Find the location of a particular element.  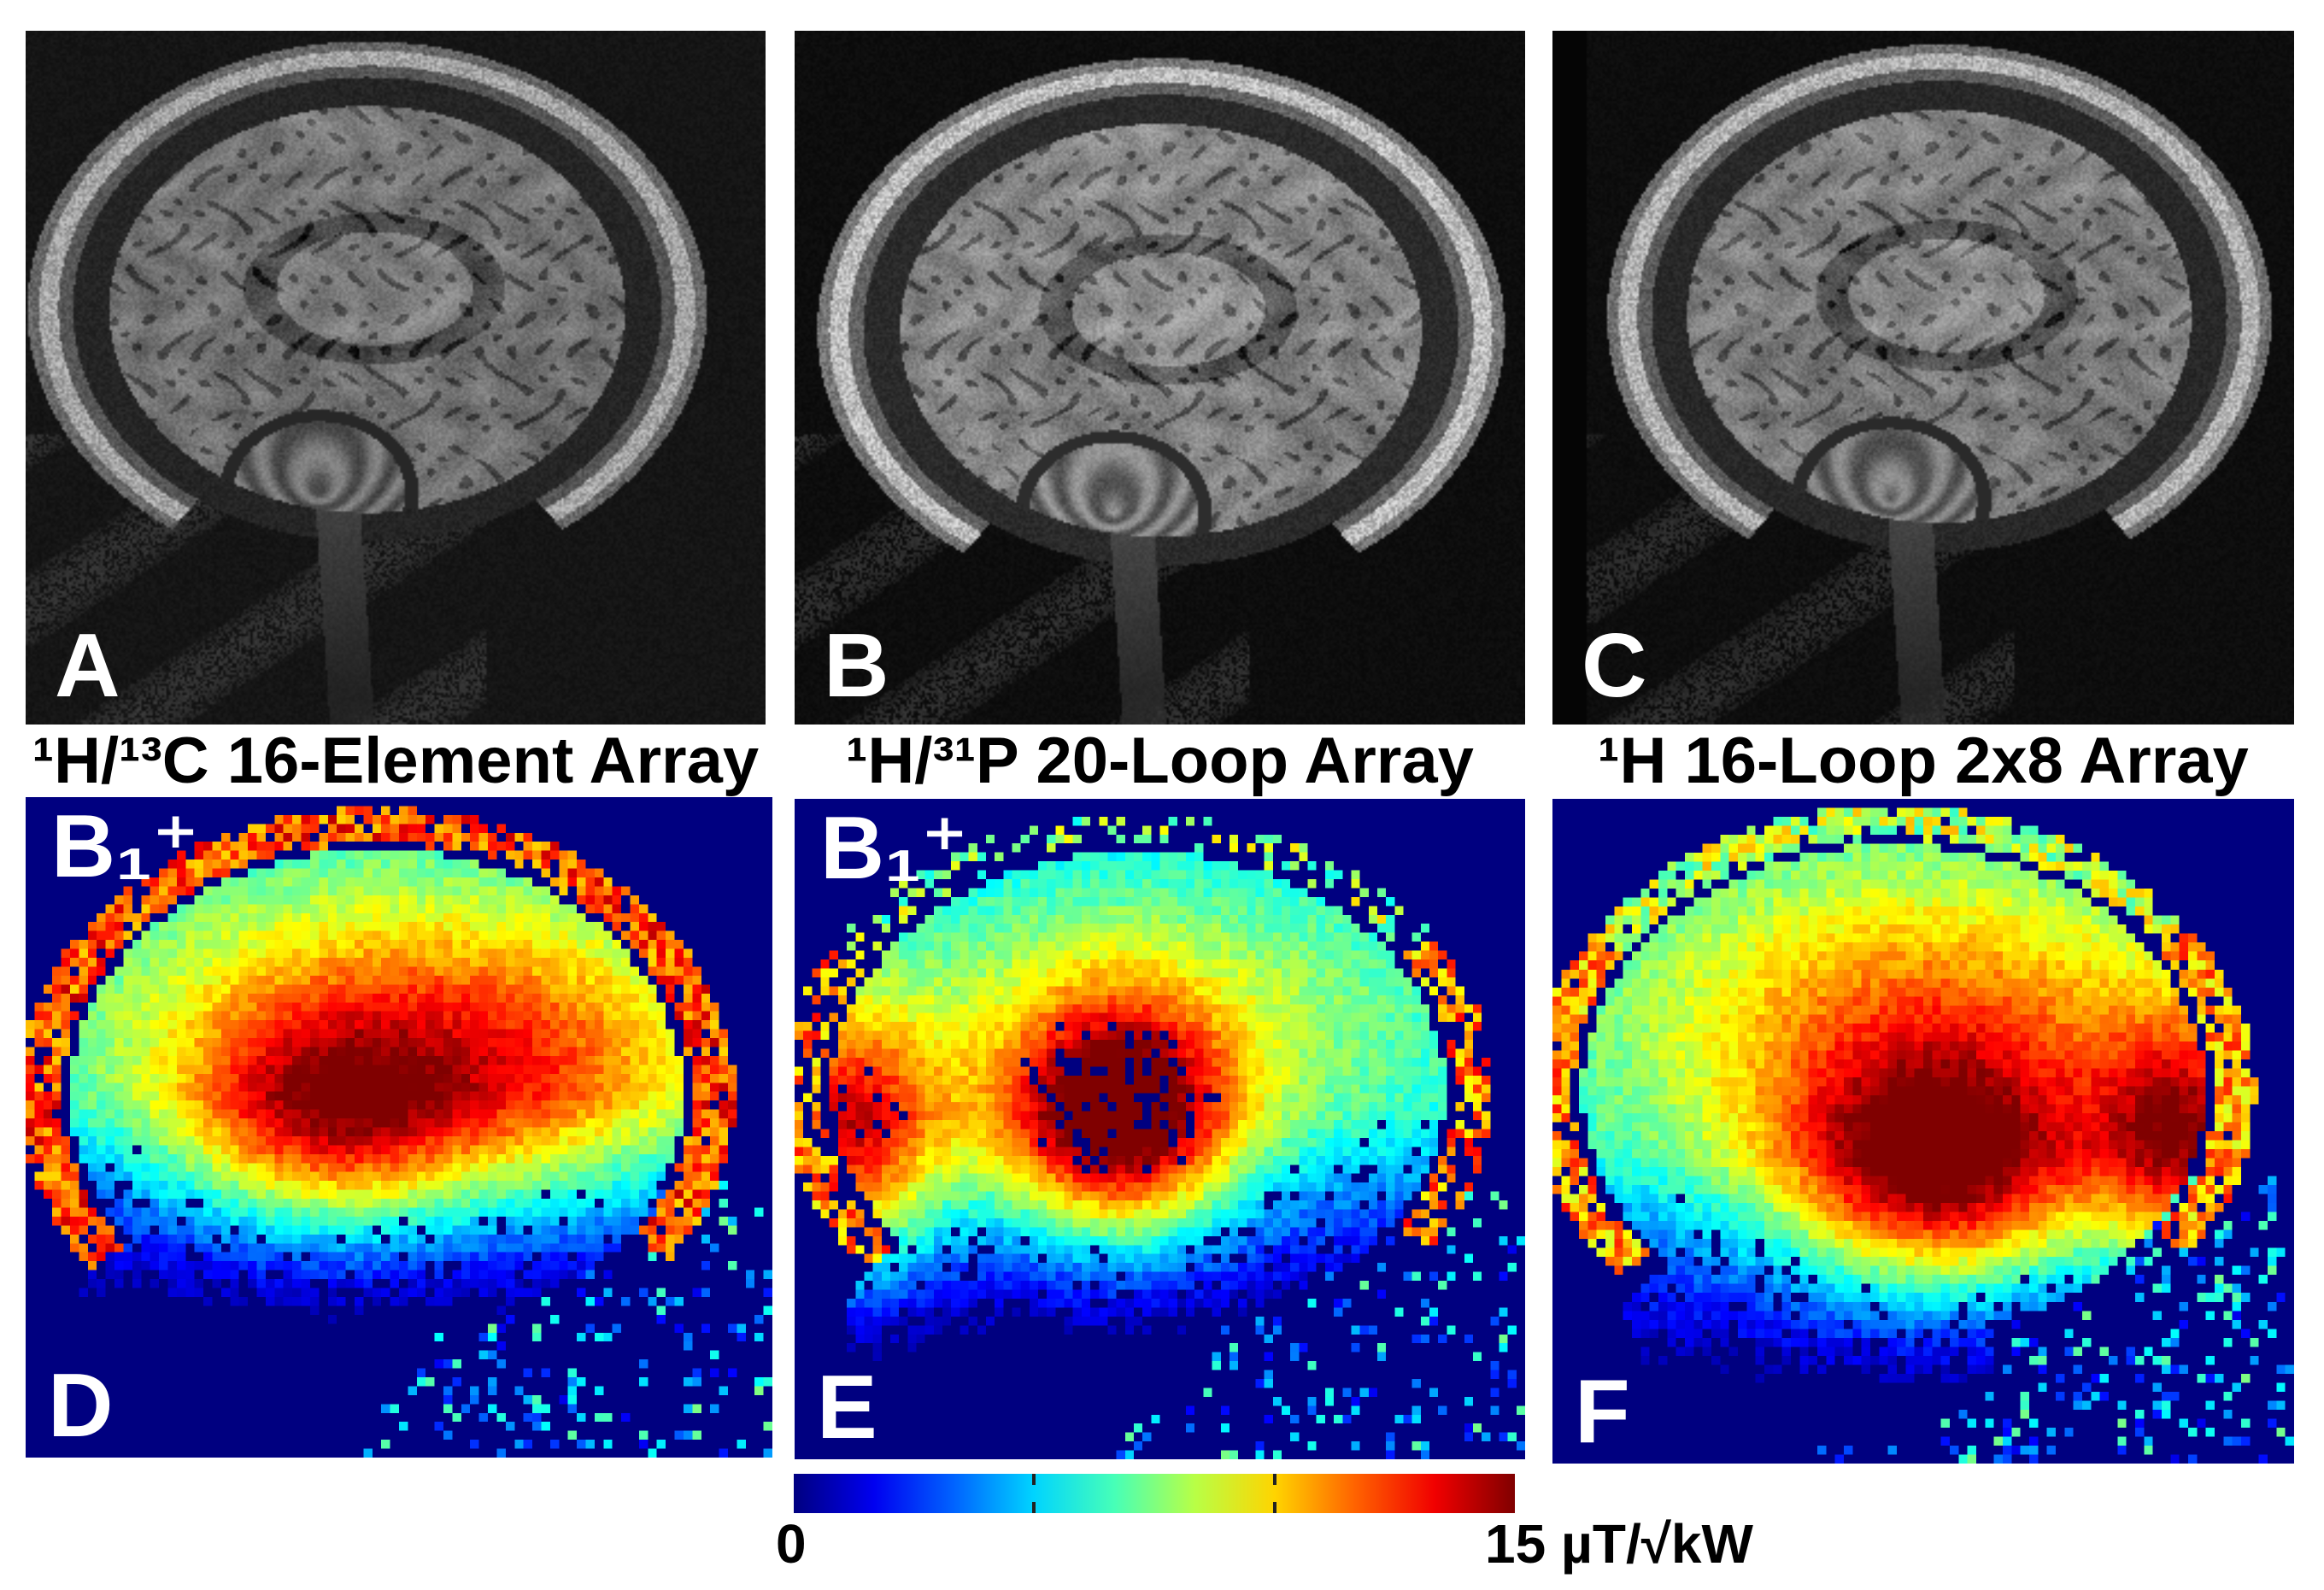

b1-map-image-d is located at coordinates (399, 1127).